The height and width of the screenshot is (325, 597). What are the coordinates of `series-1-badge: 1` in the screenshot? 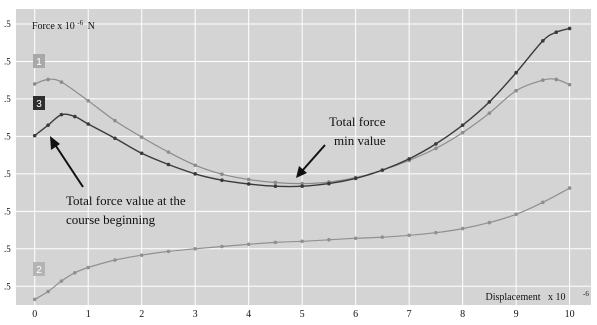 It's located at (39, 61).